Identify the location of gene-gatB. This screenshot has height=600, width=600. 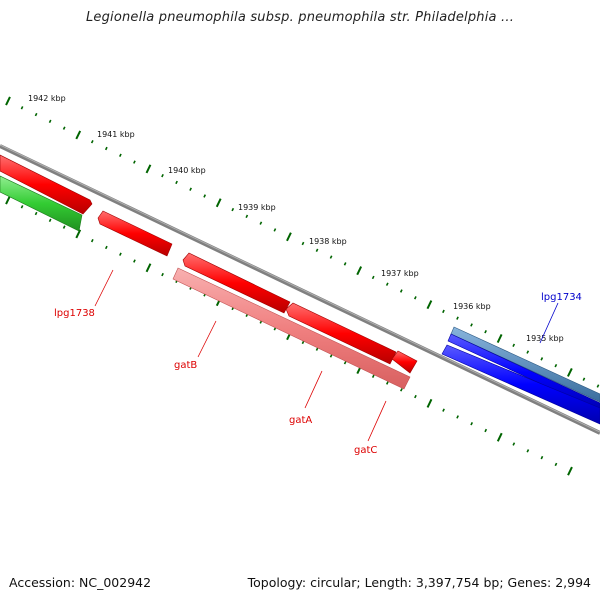
(236, 283).